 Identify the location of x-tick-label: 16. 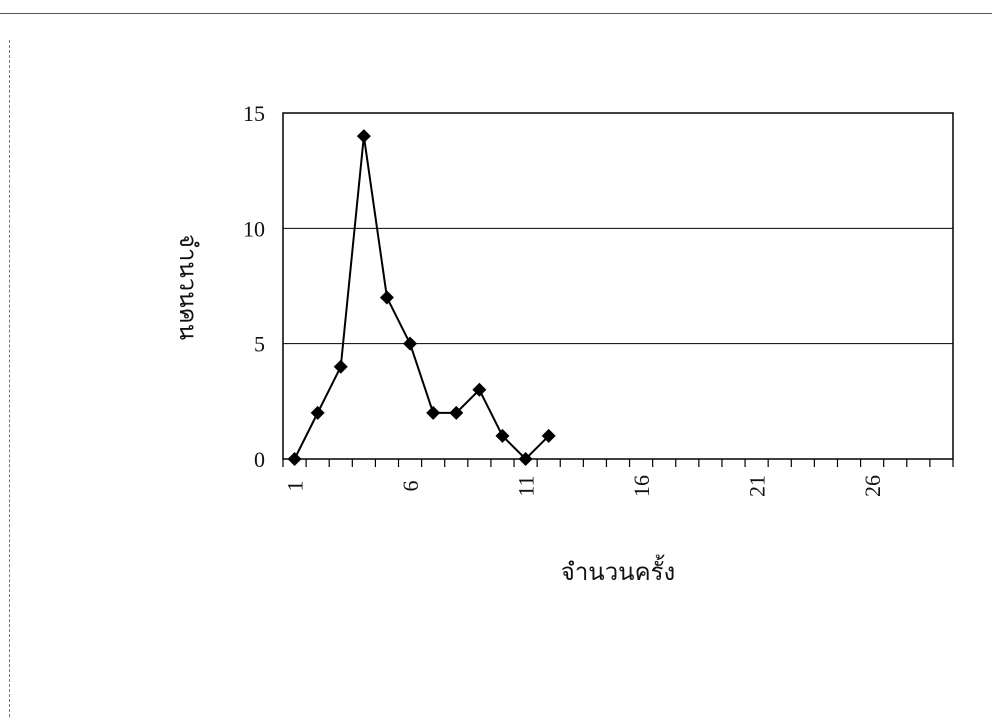
(641, 486).